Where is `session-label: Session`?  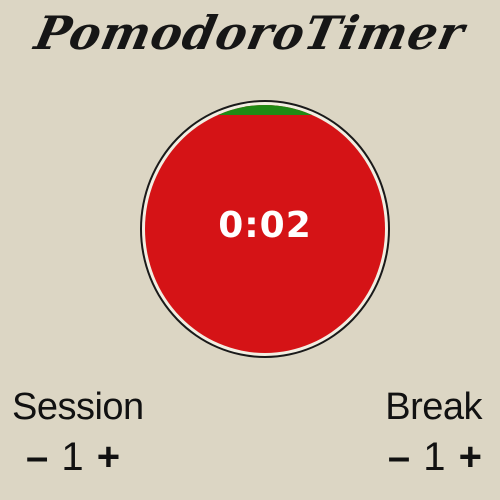 session-label: Session is located at coordinates (78, 407).